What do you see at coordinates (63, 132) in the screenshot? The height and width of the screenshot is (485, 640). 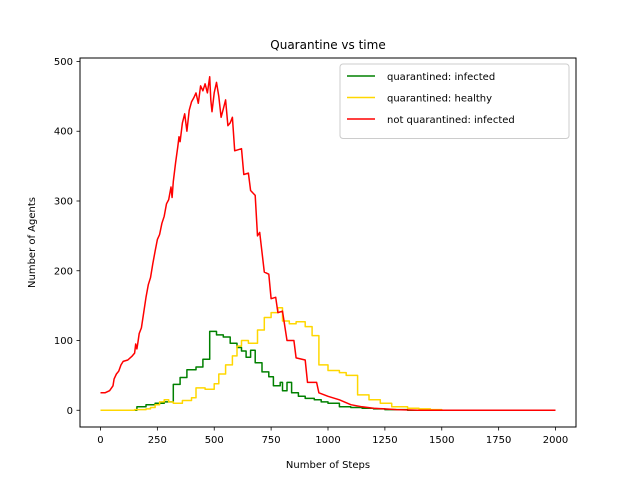 I see `y-tick-label: 400` at bounding box center [63, 132].